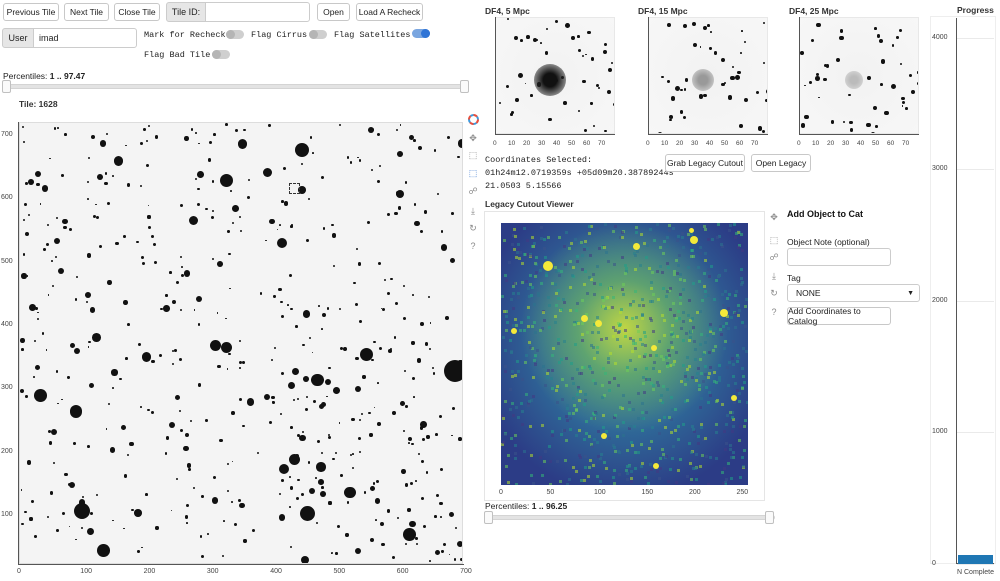 The image size is (1000, 581). Describe the element at coordinates (507, 506) in the screenshot. I see `legacy-percentiles-label: Percentiles:` at that location.